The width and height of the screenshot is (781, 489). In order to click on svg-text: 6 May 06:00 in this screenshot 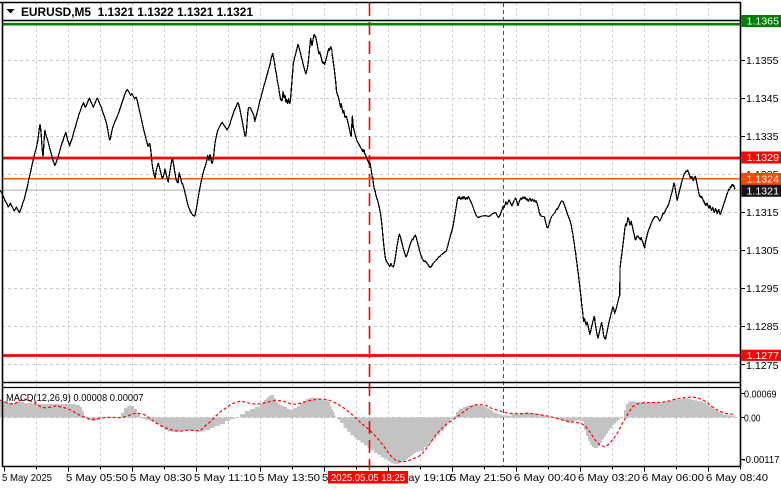, I will do `click(673, 478)`.